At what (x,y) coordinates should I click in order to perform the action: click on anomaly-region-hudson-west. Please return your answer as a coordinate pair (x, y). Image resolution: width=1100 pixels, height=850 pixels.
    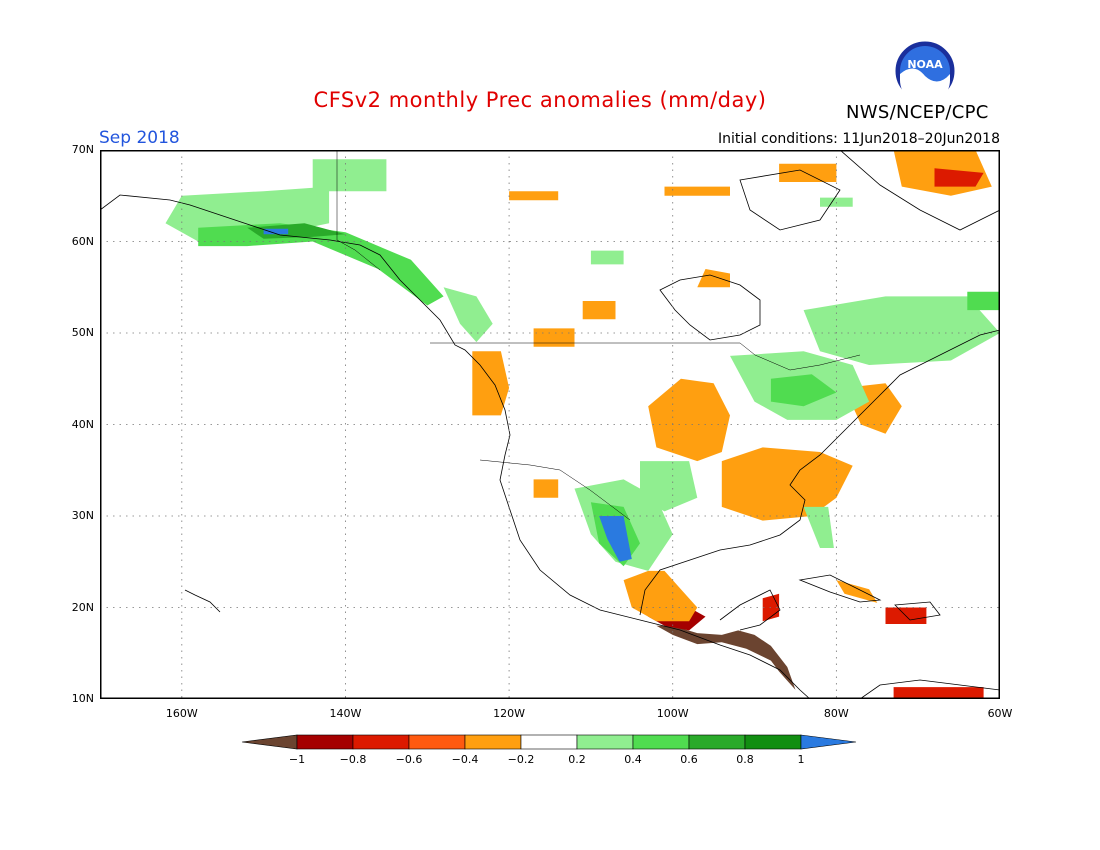
    Looking at the image, I should click on (713, 278).